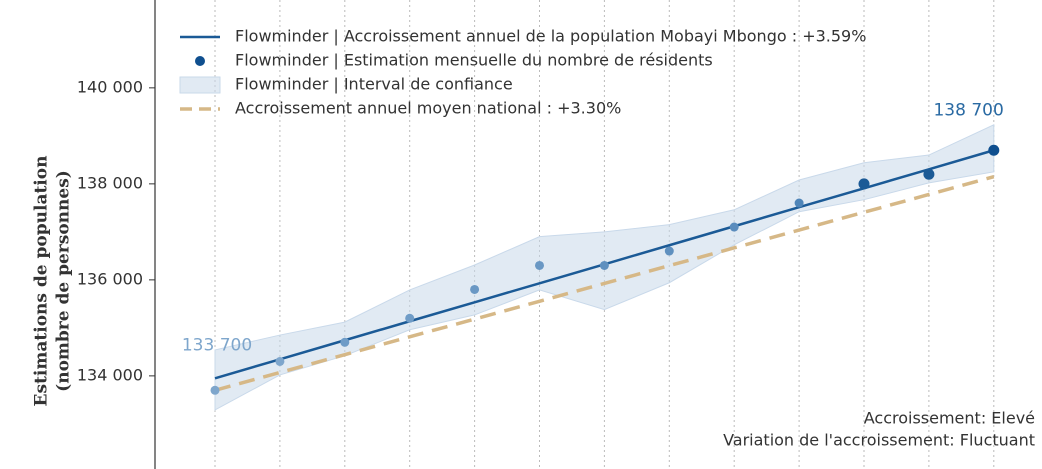  What do you see at coordinates (879, 440) in the screenshot?
I see `annotation: Variation de l'accroissement: Fluctuant` at bounding box center [879, 440].